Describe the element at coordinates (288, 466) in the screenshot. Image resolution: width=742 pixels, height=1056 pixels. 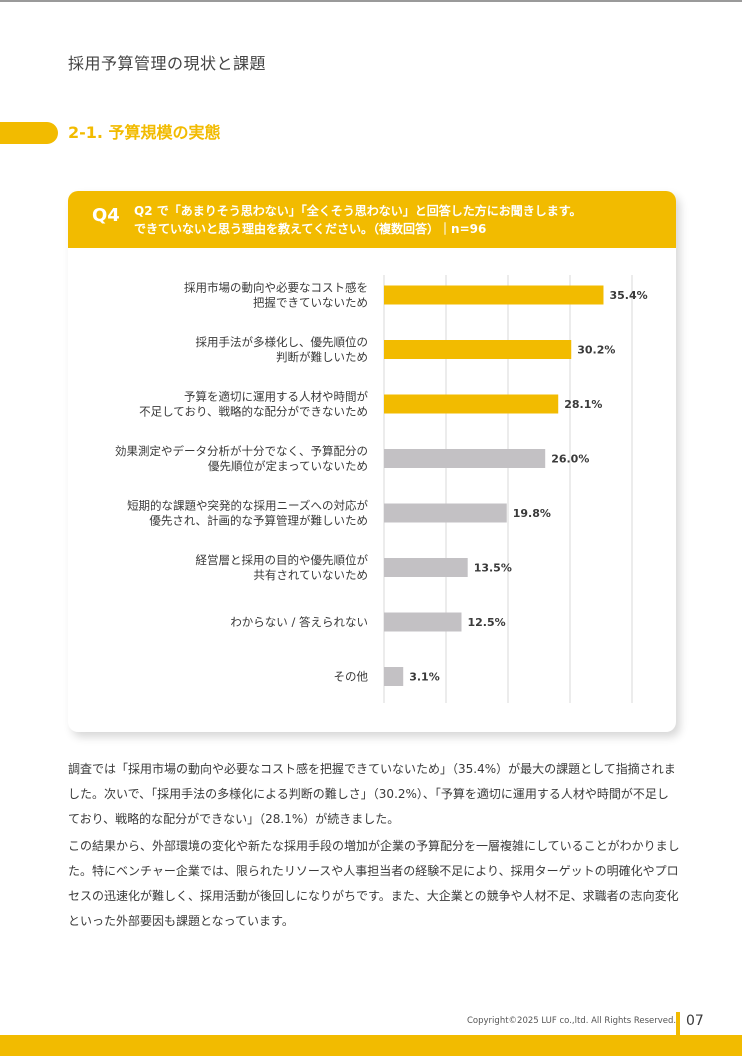
I see `category-label-3-1: 優先順位が定まっていないため` at that location.